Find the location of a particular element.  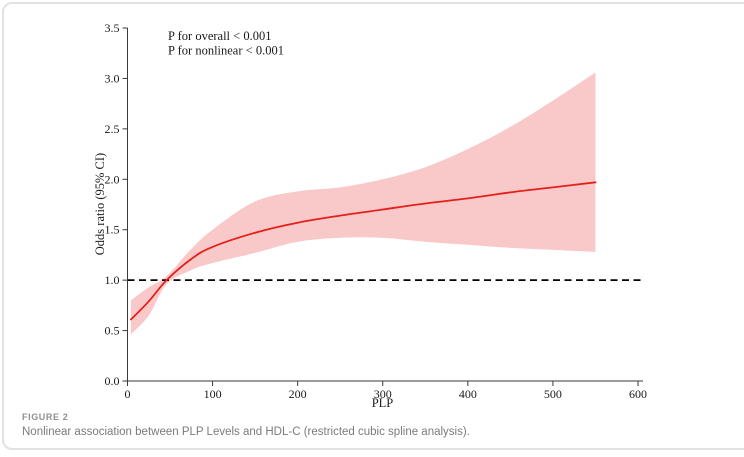

x-tick-label: 500 is located at coordinates (553, 394).